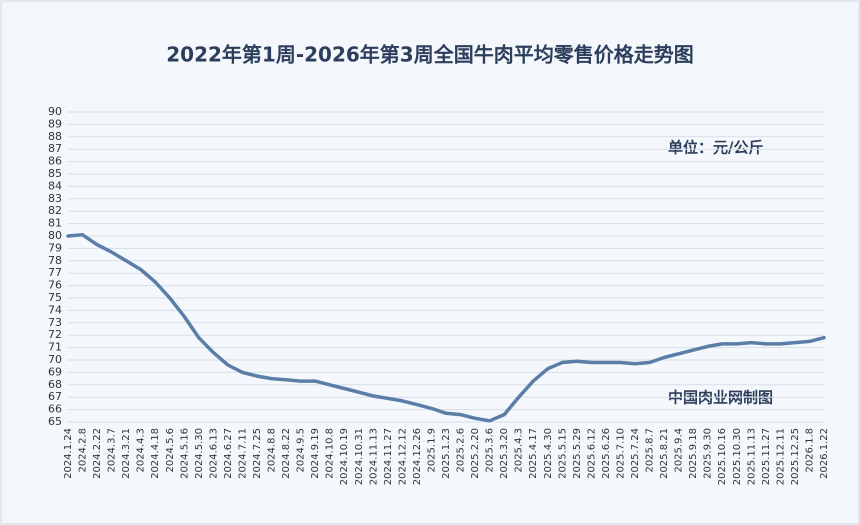 The height and width of the screenshot is (525, 860). What do you see at coordinates (519, 450) in the screenshot?
I see `x-tick-label: 2025.4.3` at bounding box center [519, 450].